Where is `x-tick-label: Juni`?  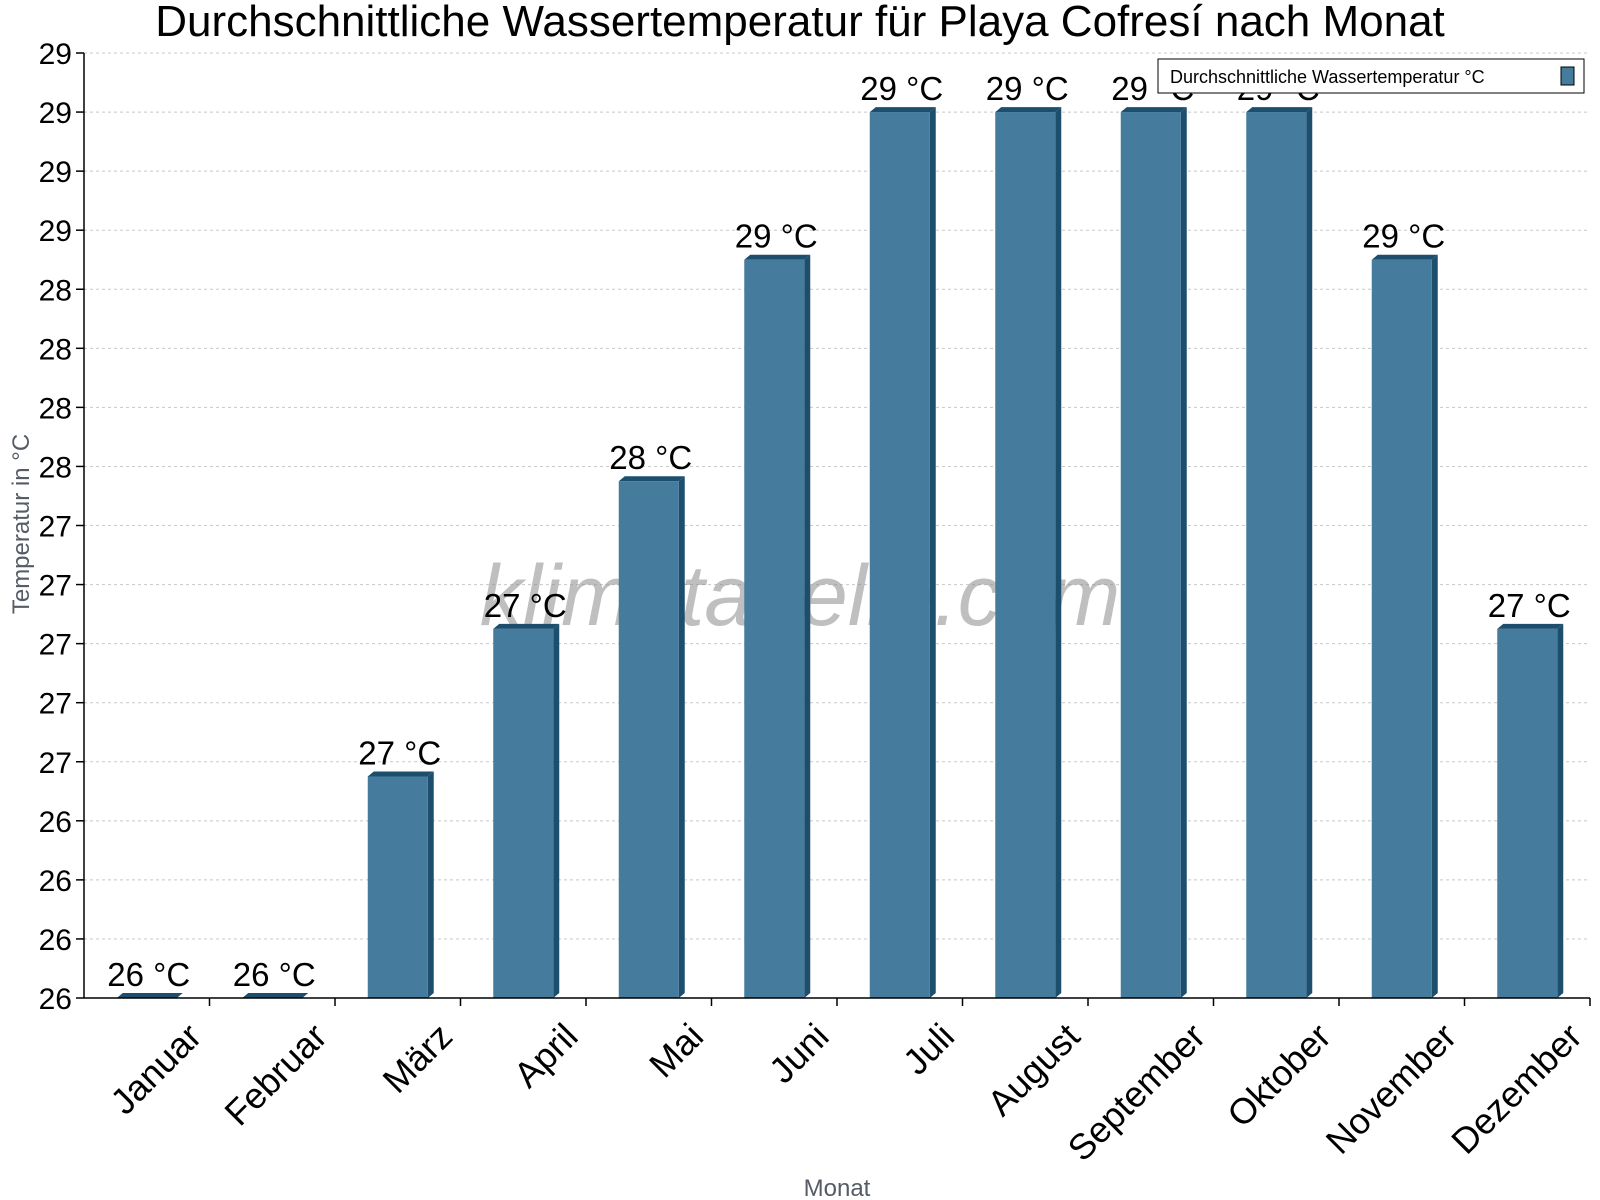
x-tick-label: Juni is located at coordinates (799, 1053).